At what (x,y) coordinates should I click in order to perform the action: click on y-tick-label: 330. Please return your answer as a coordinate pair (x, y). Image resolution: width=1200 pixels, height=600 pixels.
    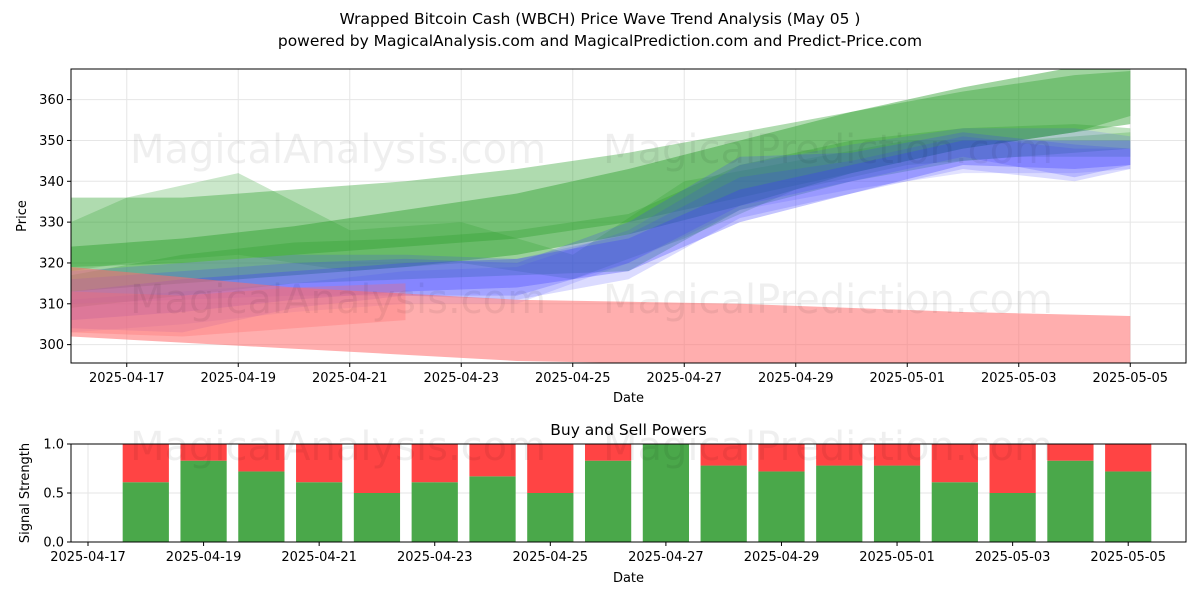
    Looking at the image, I should click on (51, 223).